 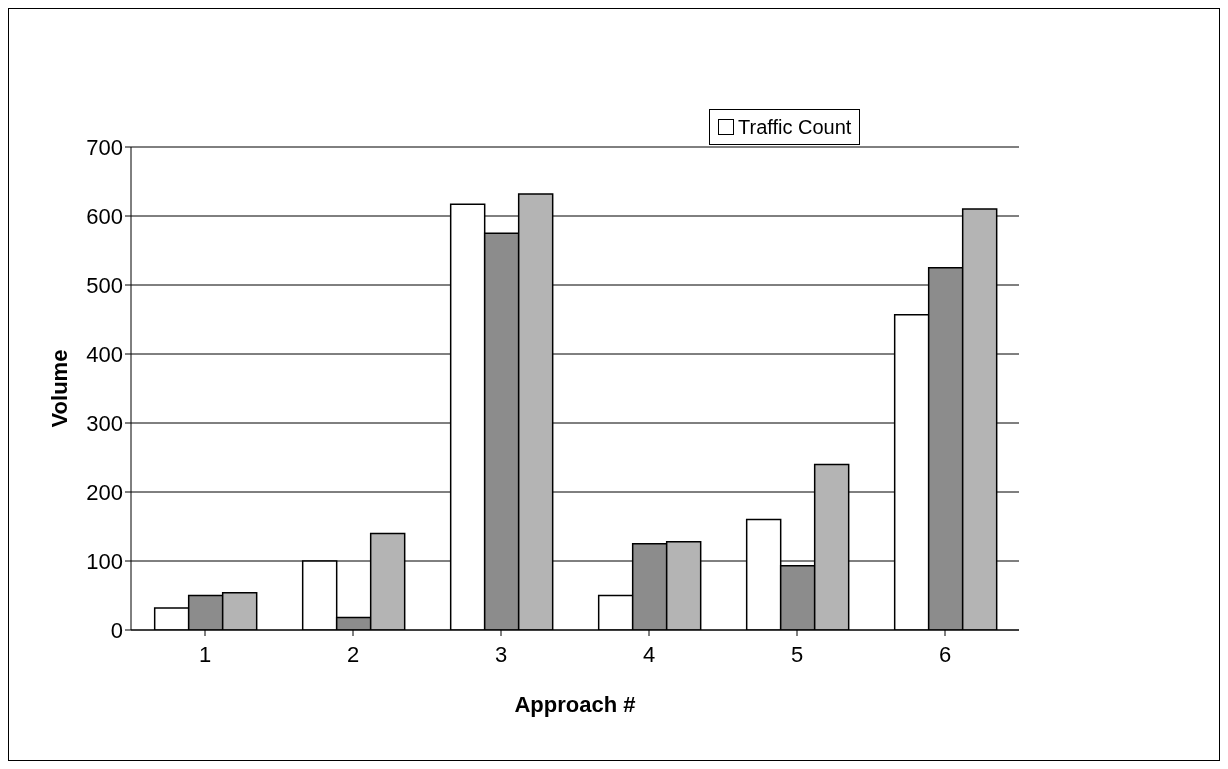 What do you see at coordinates (797, 654) in the screenshot?
I see `x-tick-label: 5` at bounding box center [797, 654].